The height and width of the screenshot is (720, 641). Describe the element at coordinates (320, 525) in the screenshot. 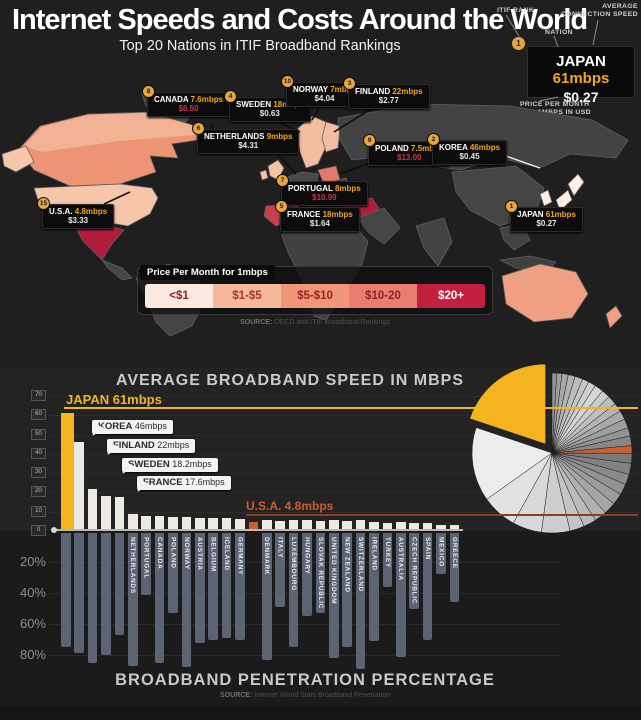

I see `speed-bar-slovak-republic` at that location.